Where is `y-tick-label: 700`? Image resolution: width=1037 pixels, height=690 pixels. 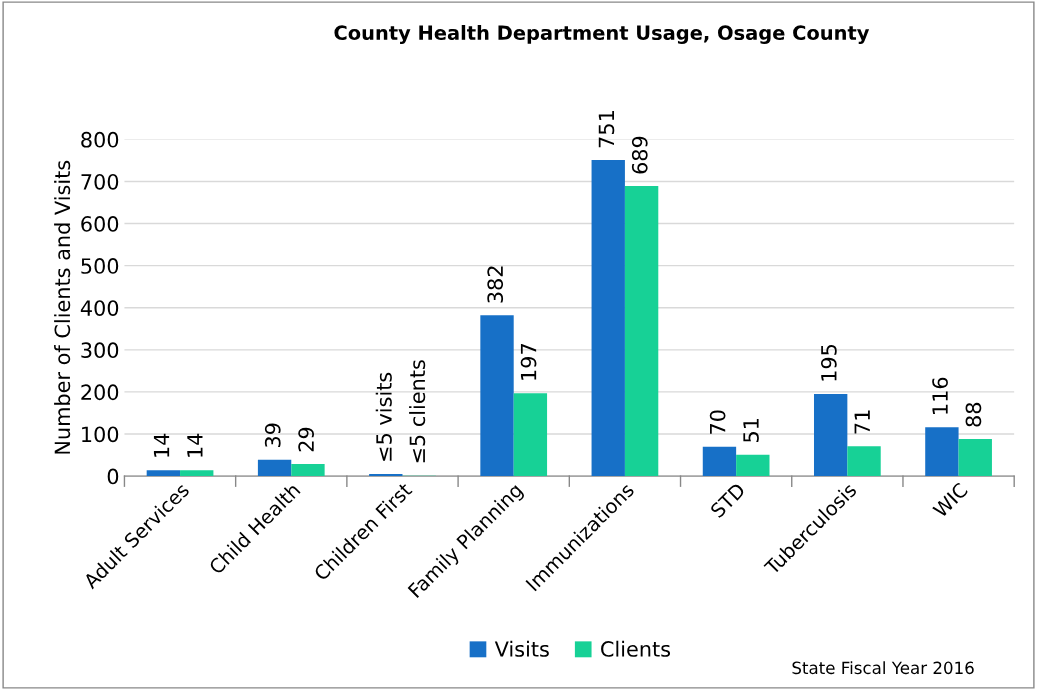 y-tick-label: 700 is located at coordinates (100, 181).